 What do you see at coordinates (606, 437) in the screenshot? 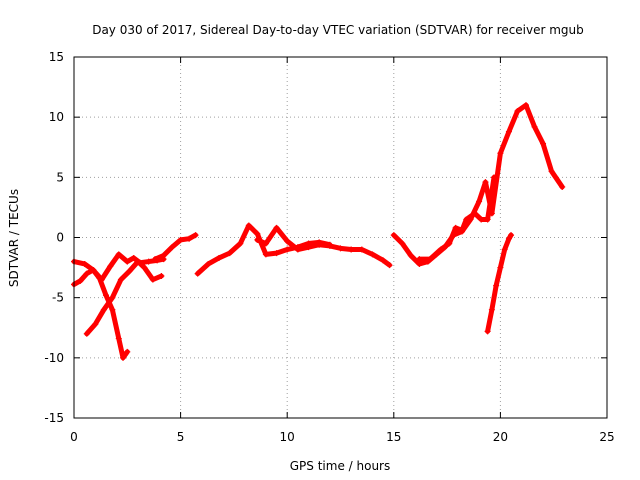
I see `x-tick-label: 25` at bounding box center [606, 437].